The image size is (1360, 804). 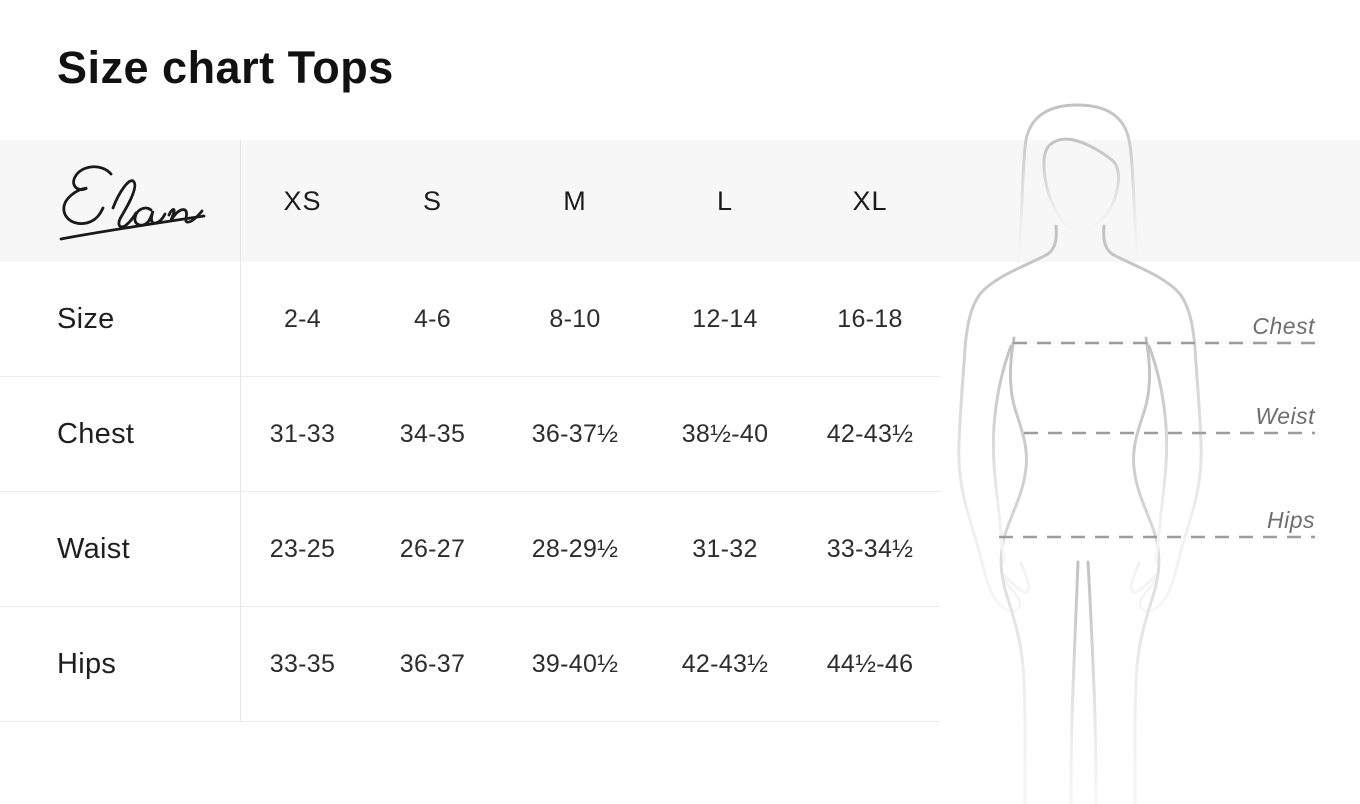 What do you see at coordinates (870, 318) in the screenshot?
I see `cell-size-xl: 16-18` at bounding box center [870, 318].